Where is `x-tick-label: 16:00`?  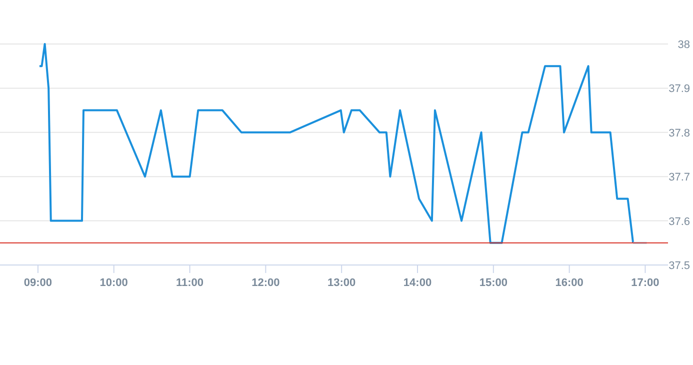 x-tick-label: 16:00 is located at coordinates (569, 283).